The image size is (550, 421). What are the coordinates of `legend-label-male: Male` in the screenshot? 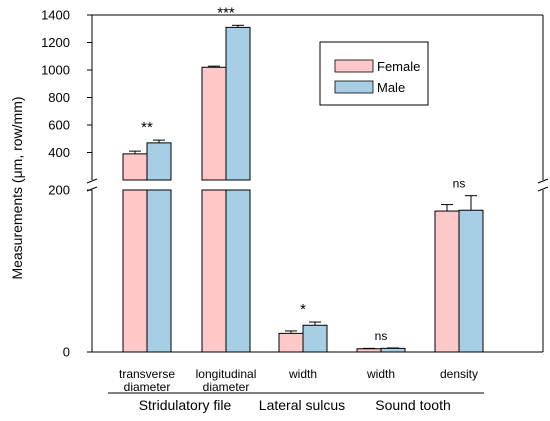 It's located at (391, 87).